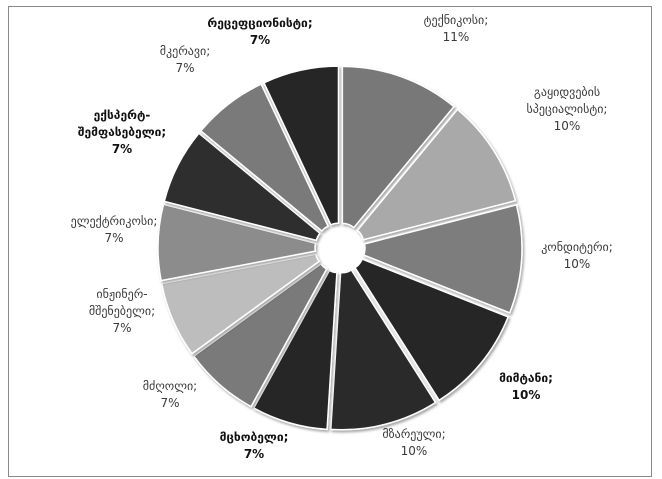  What do you see at coordinates (254, 445) in the screenshot?
I see `slice-label: მცხობელი; 7%` at bounding box center [254, 445].